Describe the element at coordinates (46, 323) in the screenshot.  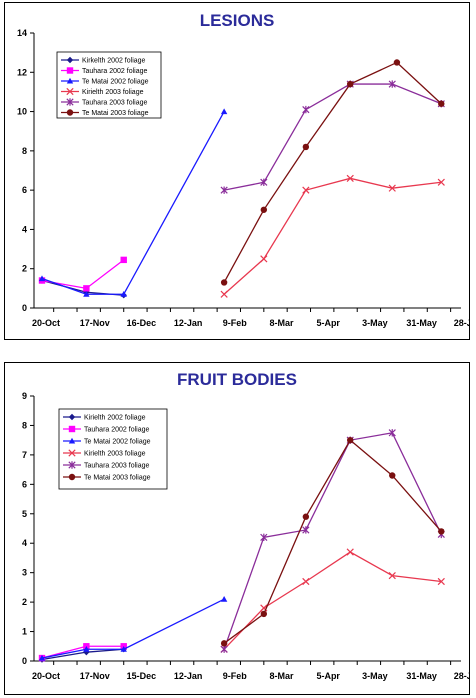
I see `x-tick-label: 20-Oct` at that location.